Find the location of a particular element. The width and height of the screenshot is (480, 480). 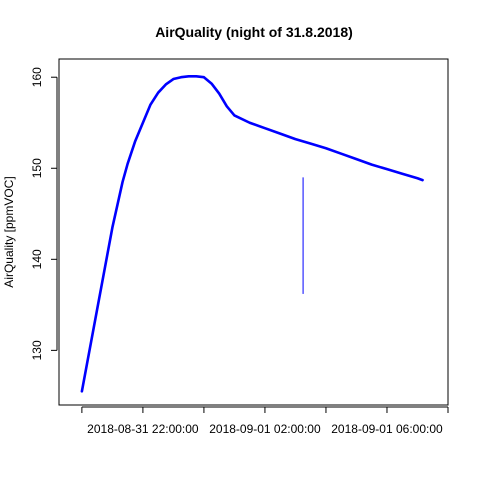

y-tick-label: 130 is located at coordinates (37, 350).